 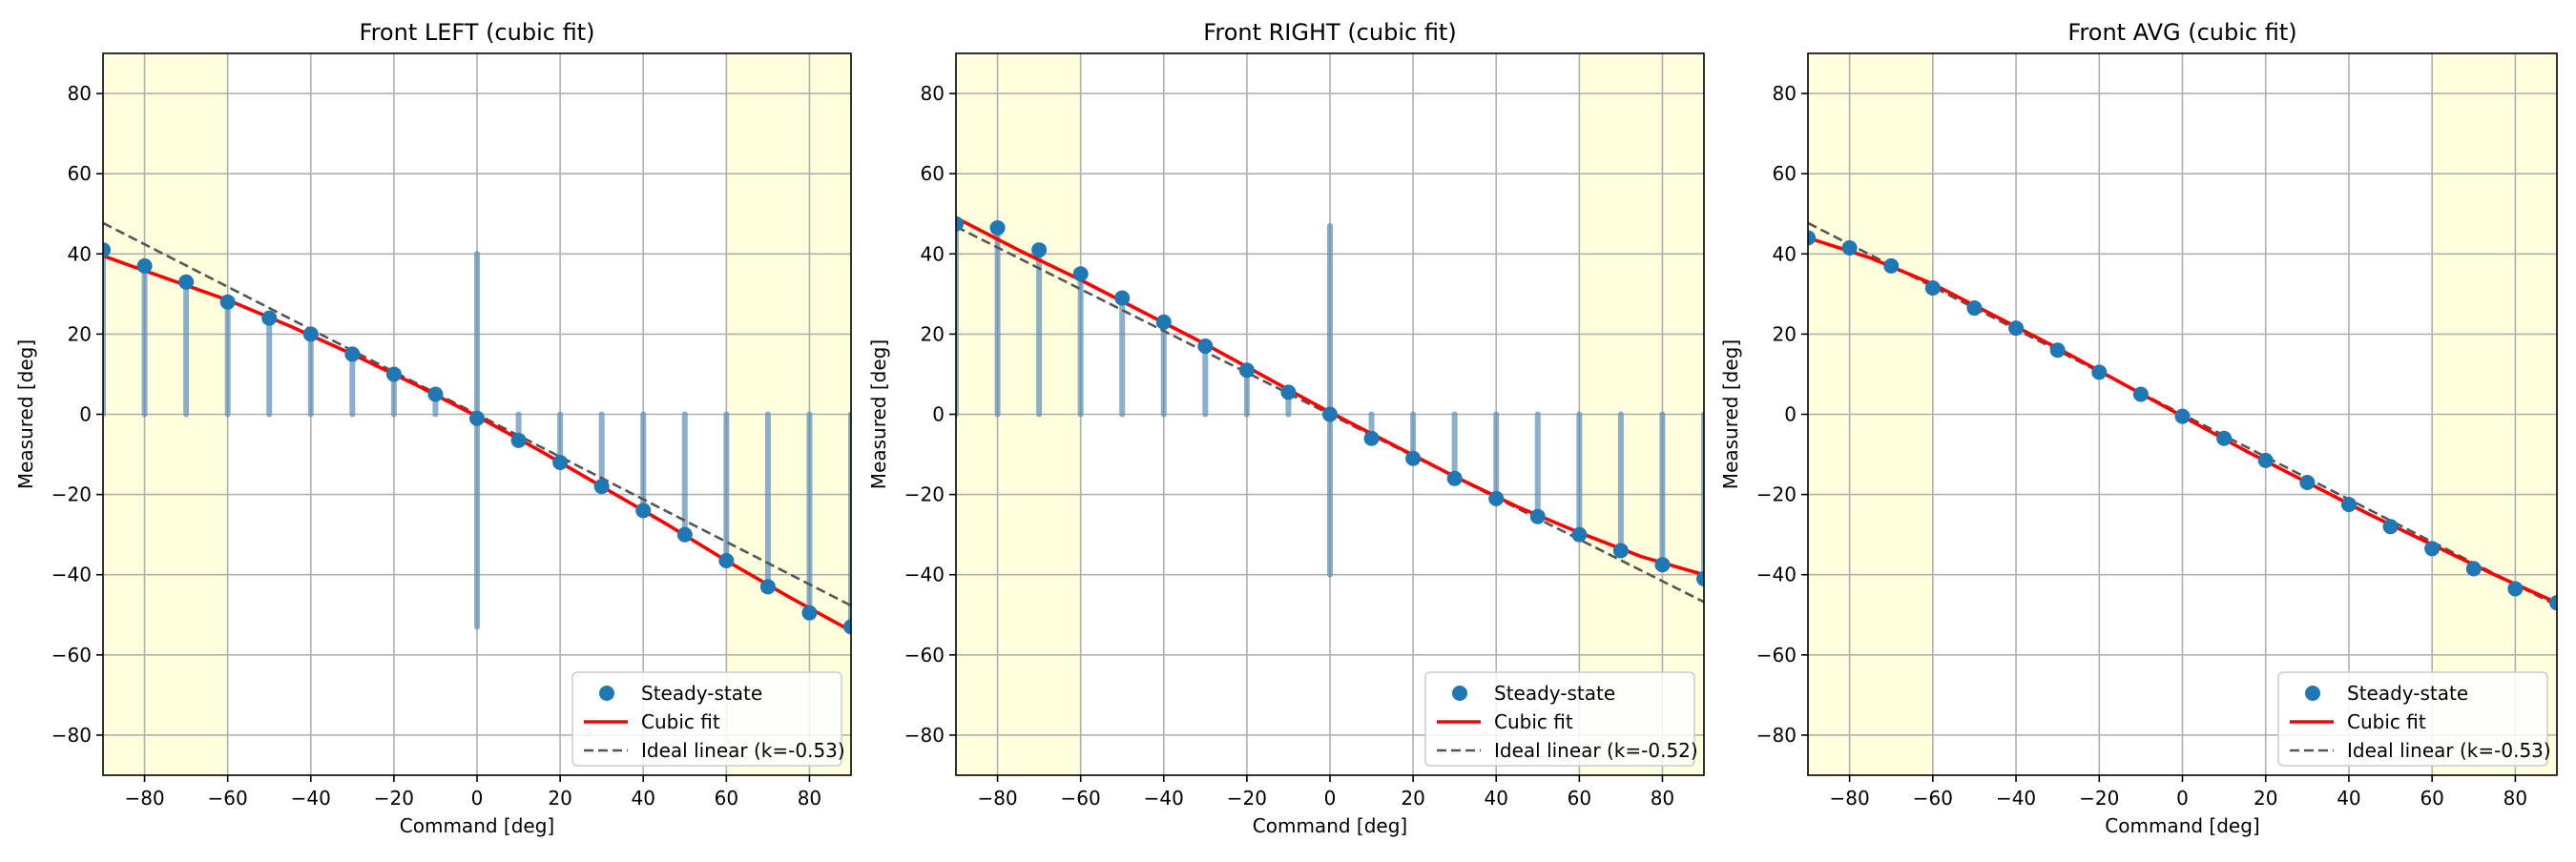 What do you see at coordinates (2016, 798) in the screenshot?
I see `x-tick-label: −40` at bounding box center [2016, 798].